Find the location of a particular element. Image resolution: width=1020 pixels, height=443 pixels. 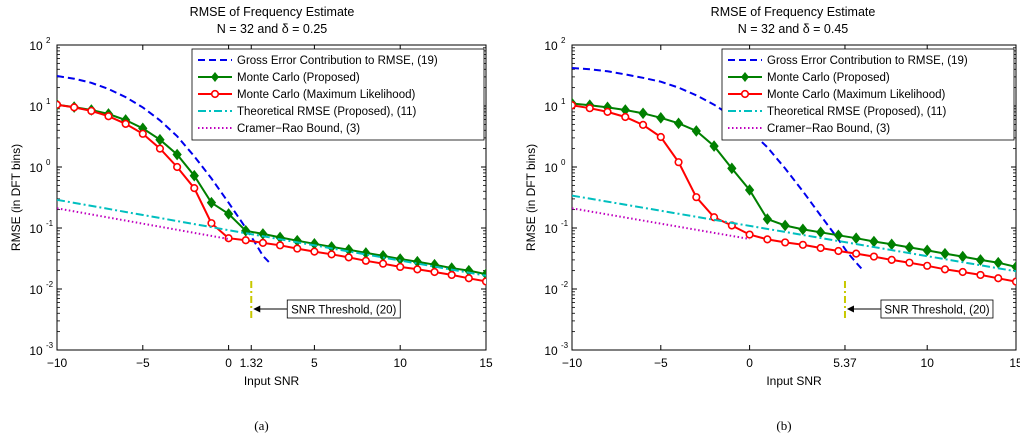

y-tick-exponent: 0 is located at coordinates (48, 162).